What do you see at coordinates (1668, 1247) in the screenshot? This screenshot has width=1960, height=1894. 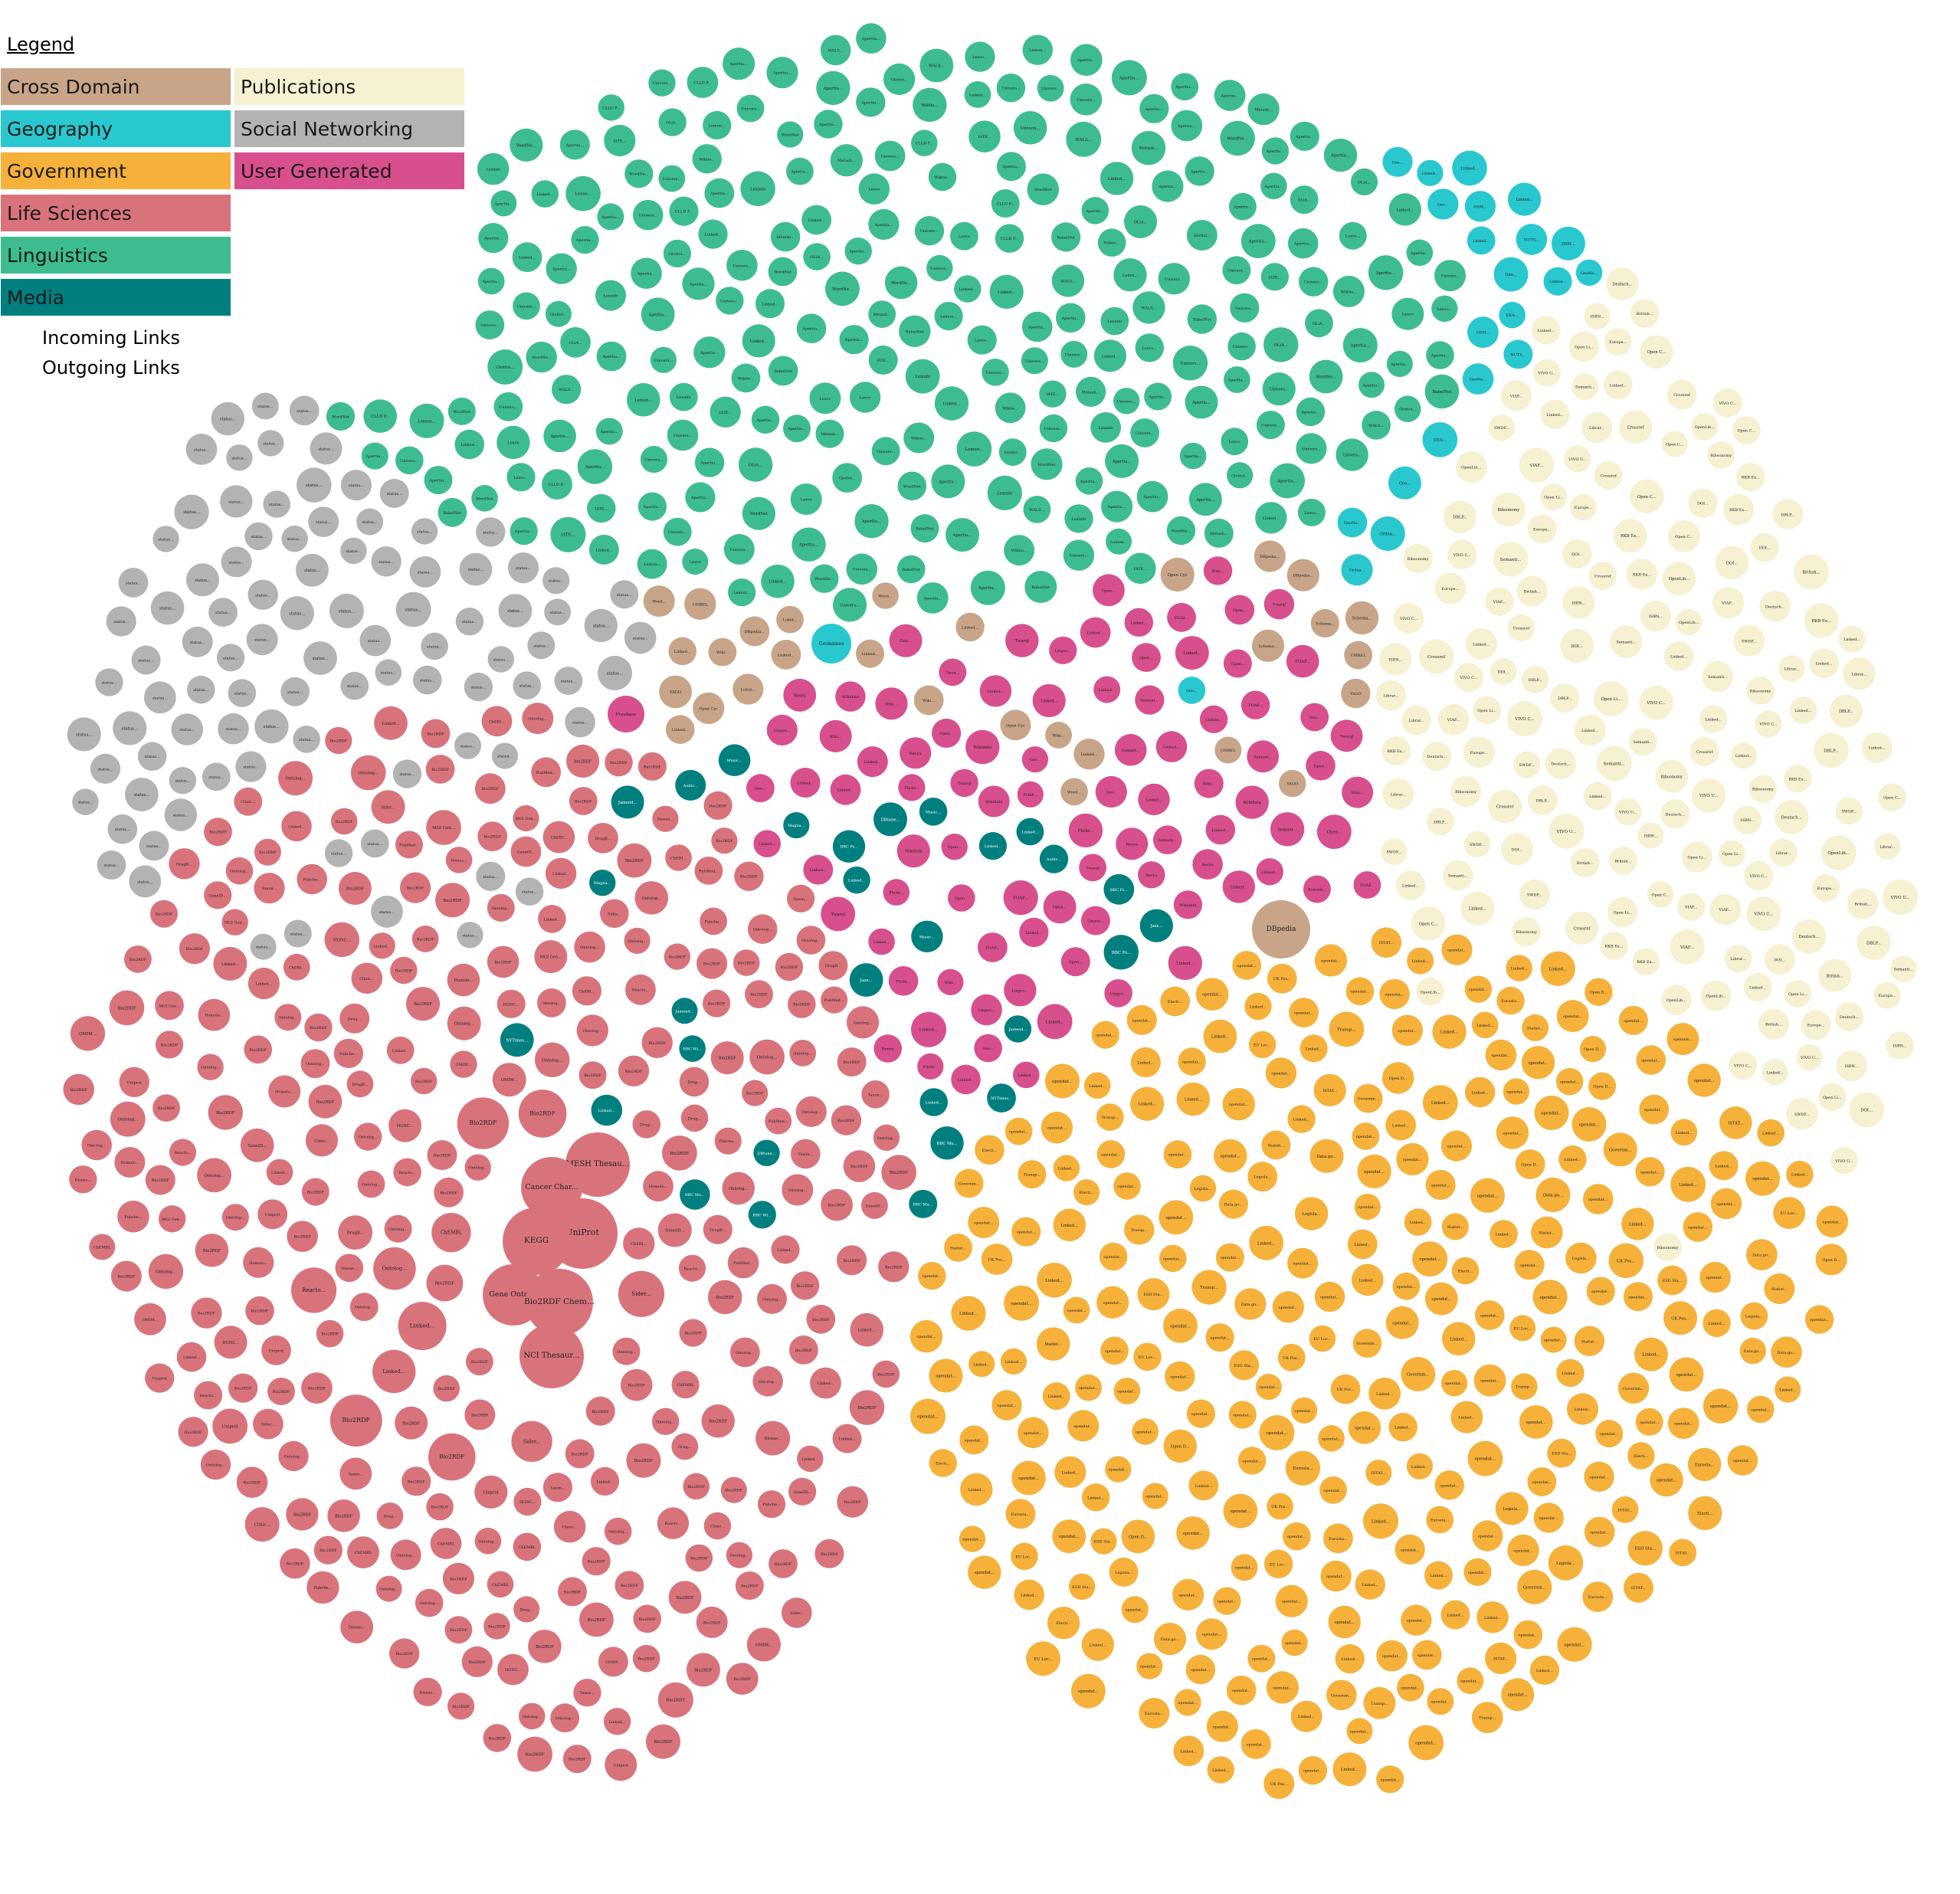 I see `dataset-node: Bibsonomy` at bounding box center [1668, 1247].